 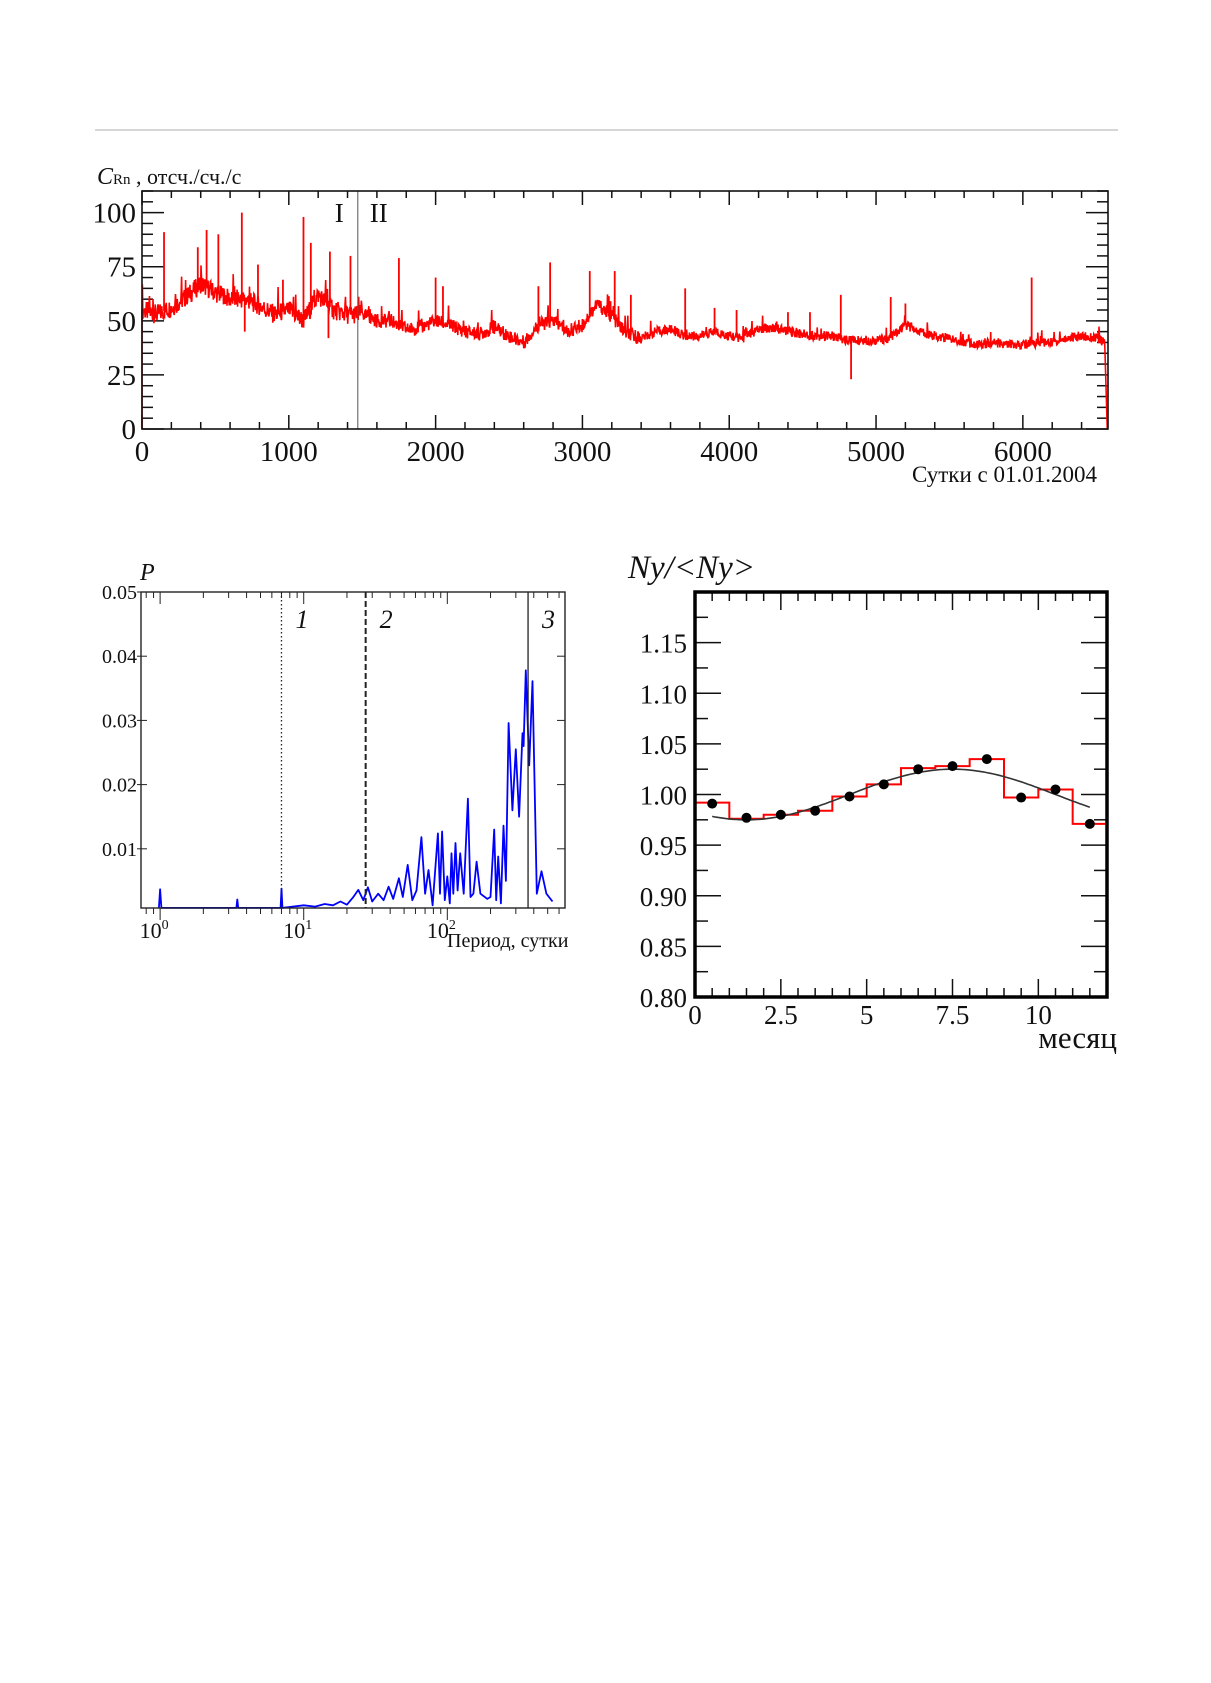 What do you see at coordinates (1005, 474) in the screenshot?
I see `x-axis-label: Сутки с 01.01.2004` at bounding box center [1005, 474].